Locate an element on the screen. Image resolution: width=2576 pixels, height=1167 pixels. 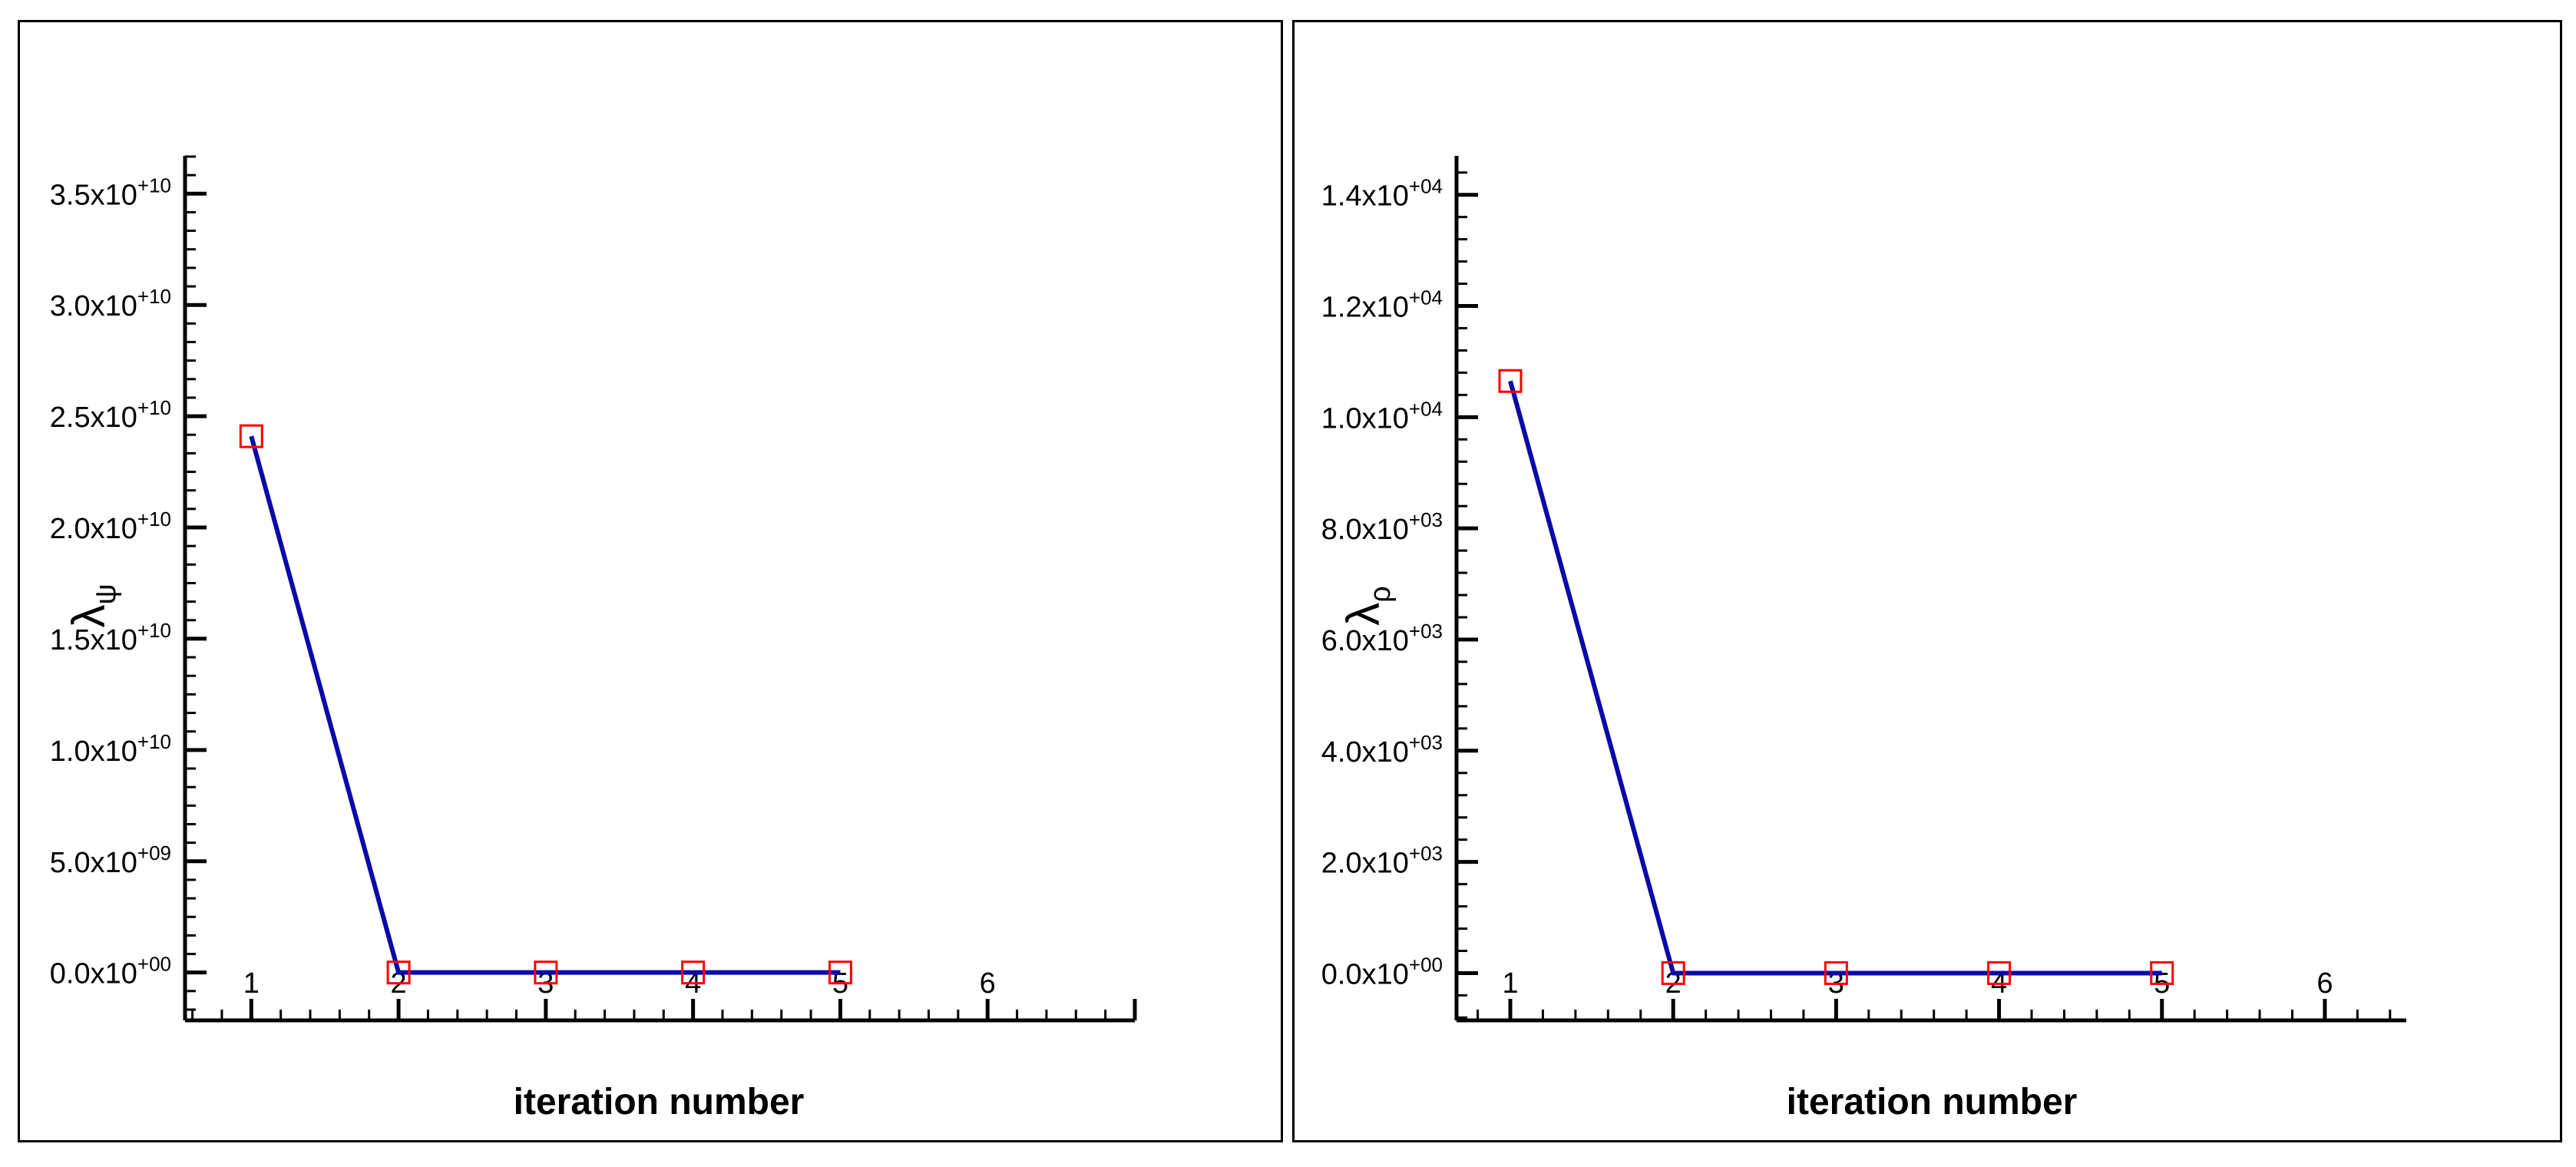
y-axis-title: λρ is located at coordinates (1367, 606).